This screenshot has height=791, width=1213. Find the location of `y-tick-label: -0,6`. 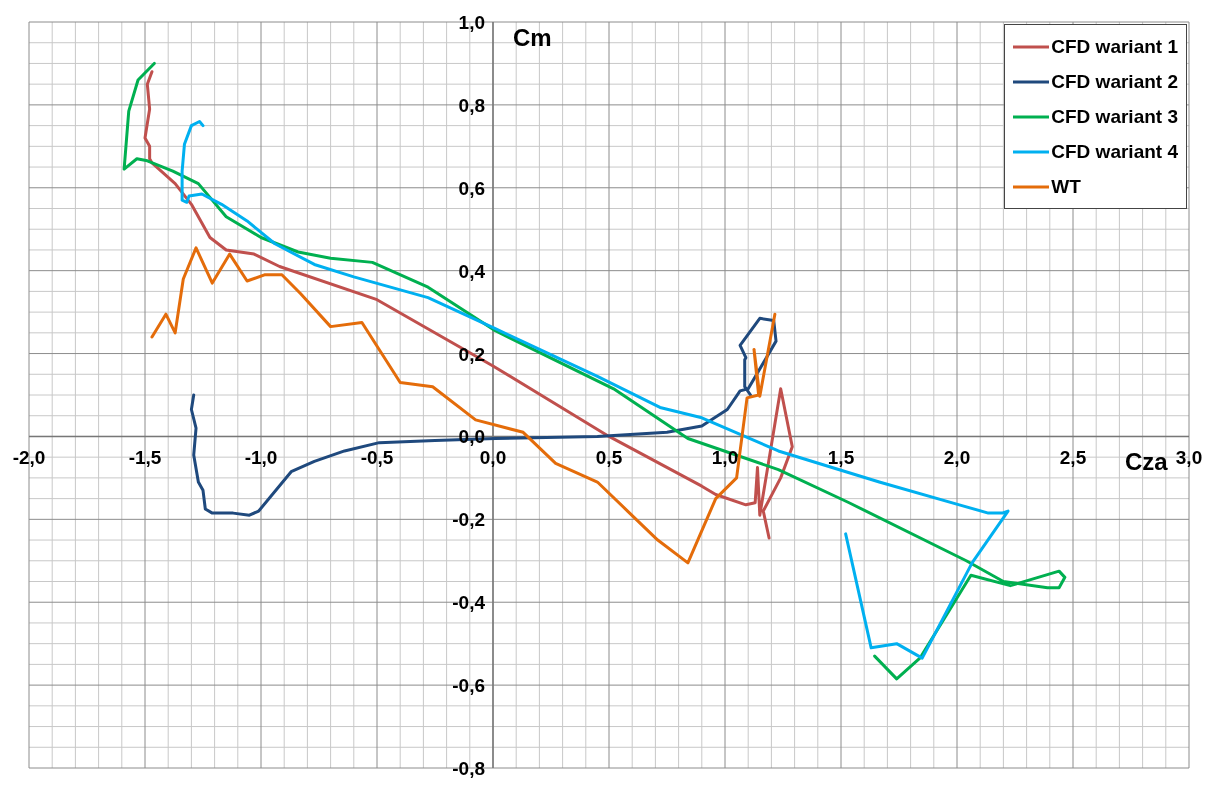

y-tick-label: -0,6 is located at coordinates (468, 686).